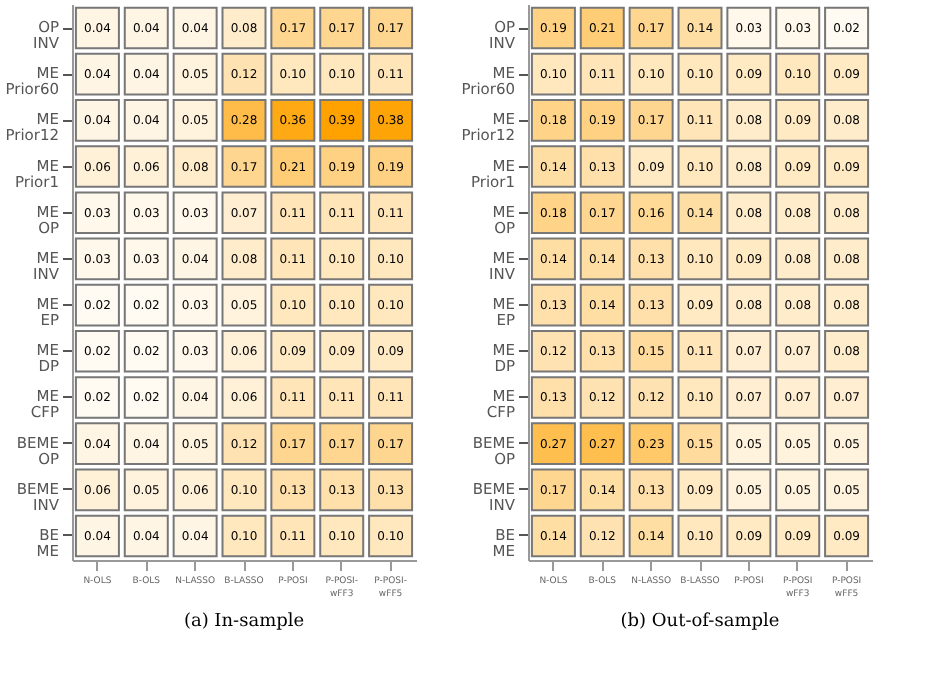  Describe the element at coordinates (700, 622) in the screenshot. I see `text: (b) Out-of-sample` at that location.